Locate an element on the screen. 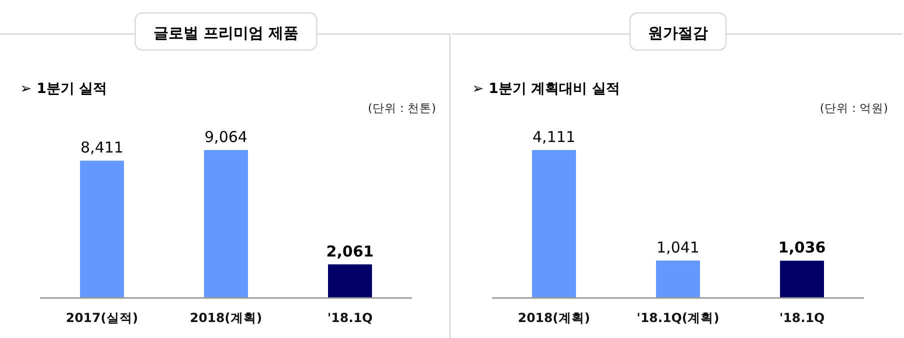 This screenshot has width=904, height=338. data-label: 4,111 is located at coordinates (554, 137).